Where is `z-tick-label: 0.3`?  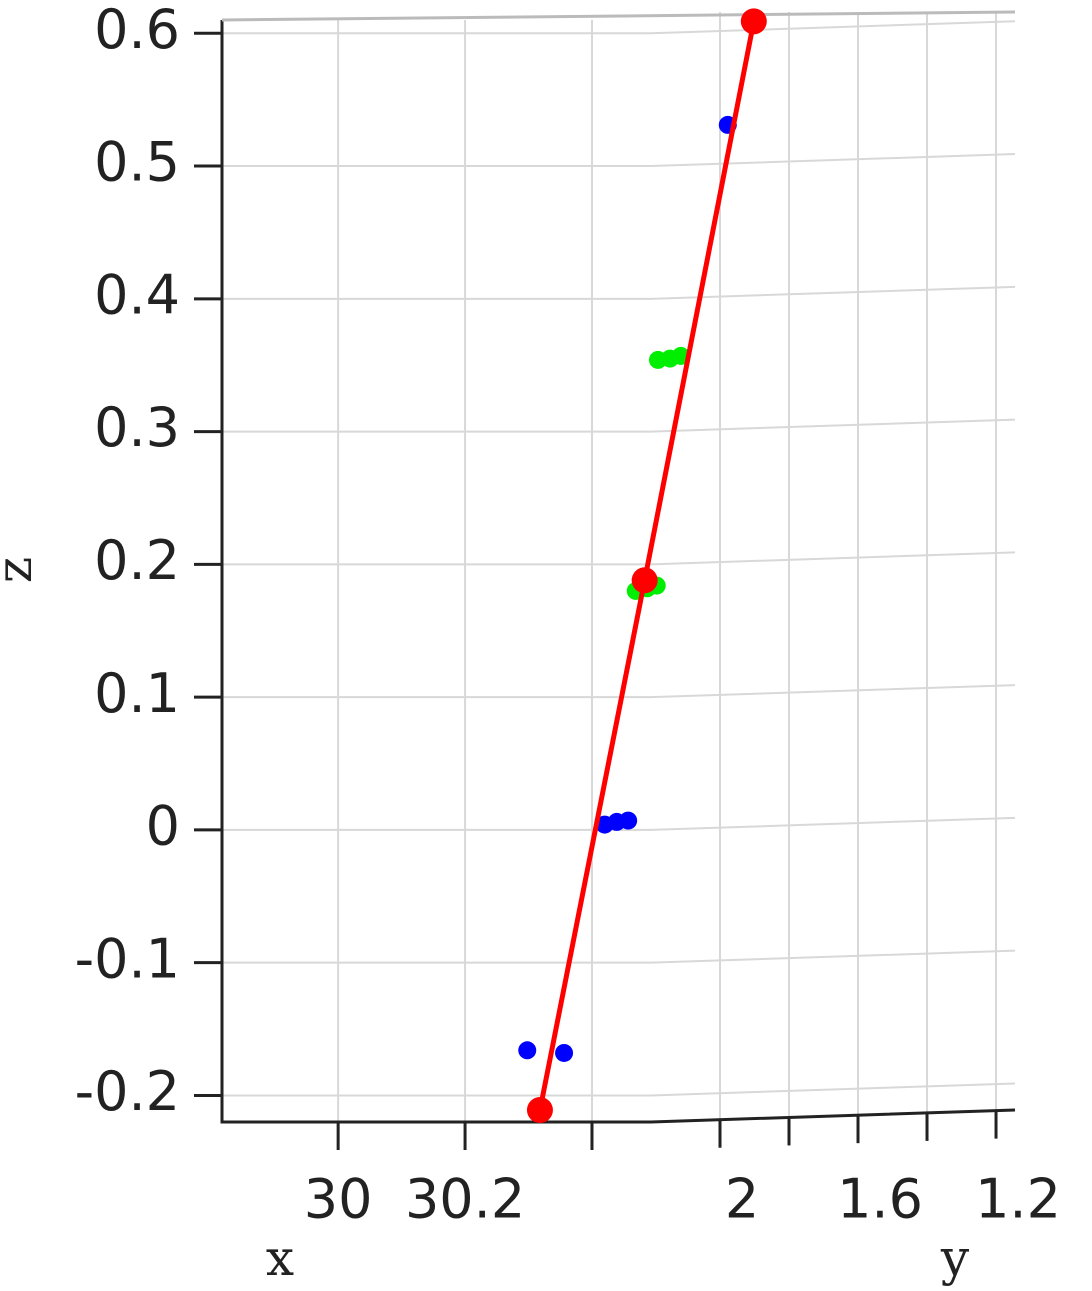
z-tick-label: 0.3 is located at coordinates (137, 427).